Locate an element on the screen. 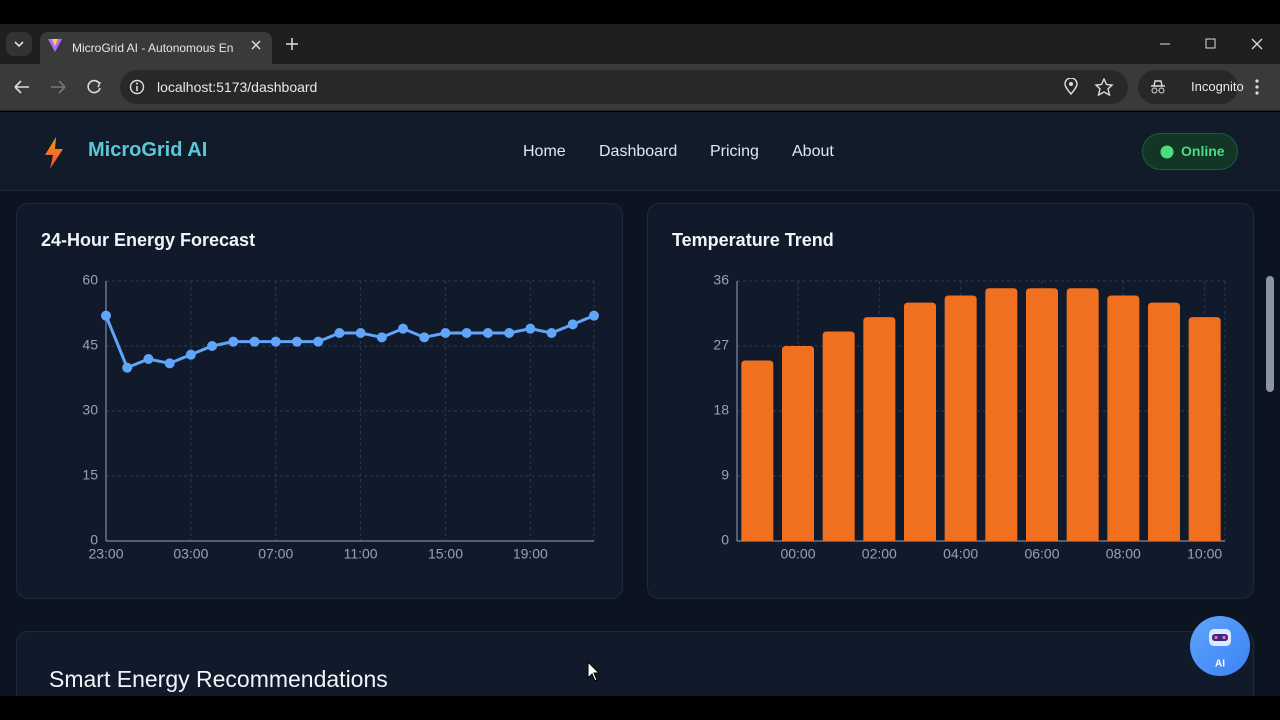  y-tick-label: 36 is located at coordinates (721, 280).